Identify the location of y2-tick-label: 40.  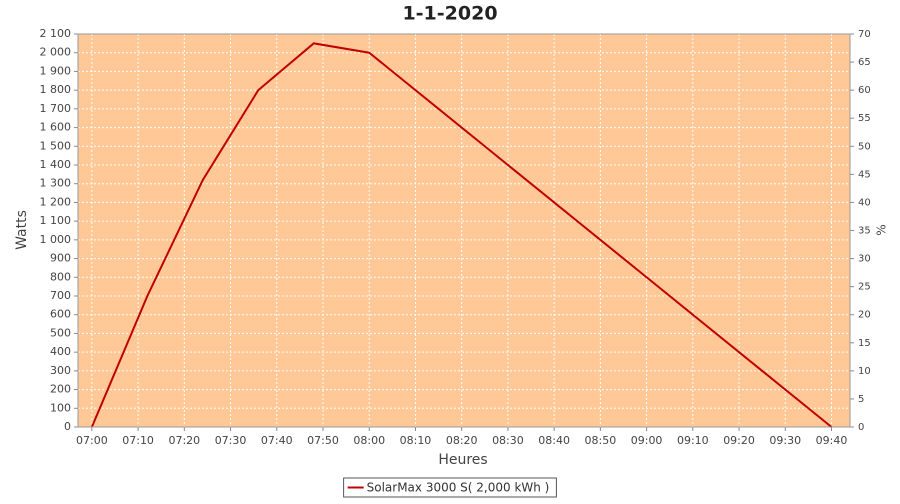
(864, 202).